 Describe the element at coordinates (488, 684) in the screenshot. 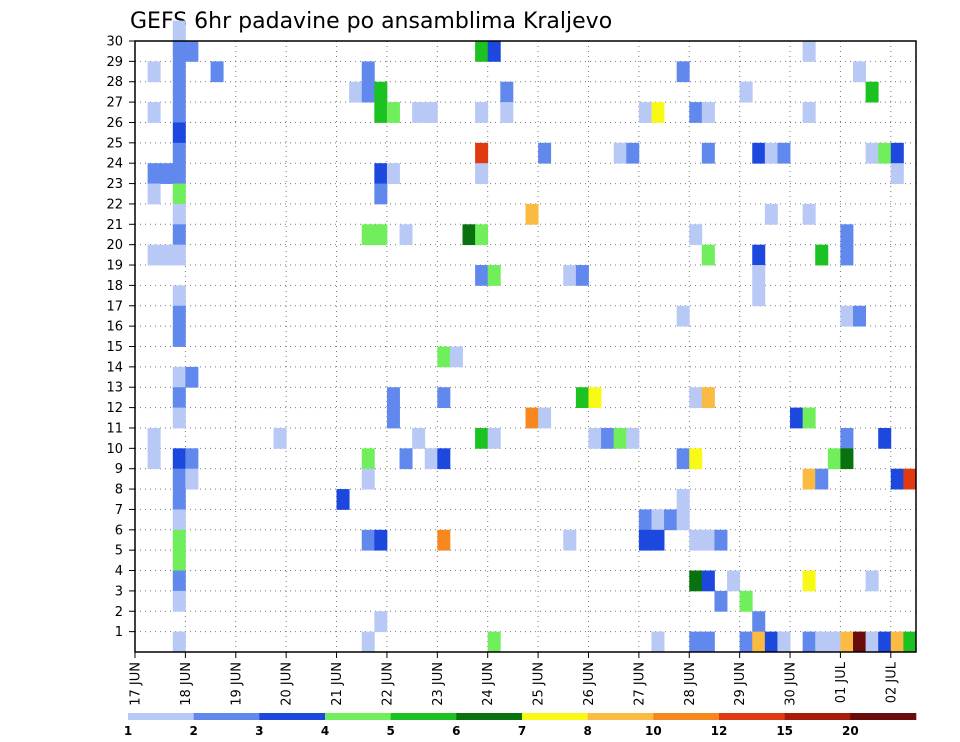

I see `x-tick-label: 24 JUN` at that location.